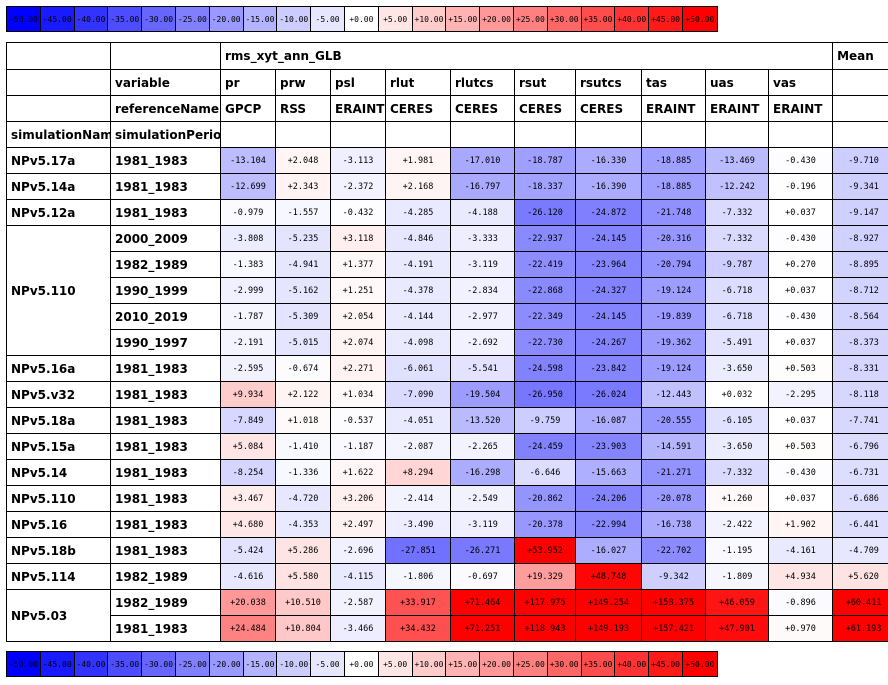 Image resolution: width=888 pixels, height=685 pixels. Describe the element at coordinates (482, 342) in the screenshot. I see `value-cell: -2.692` at that location.